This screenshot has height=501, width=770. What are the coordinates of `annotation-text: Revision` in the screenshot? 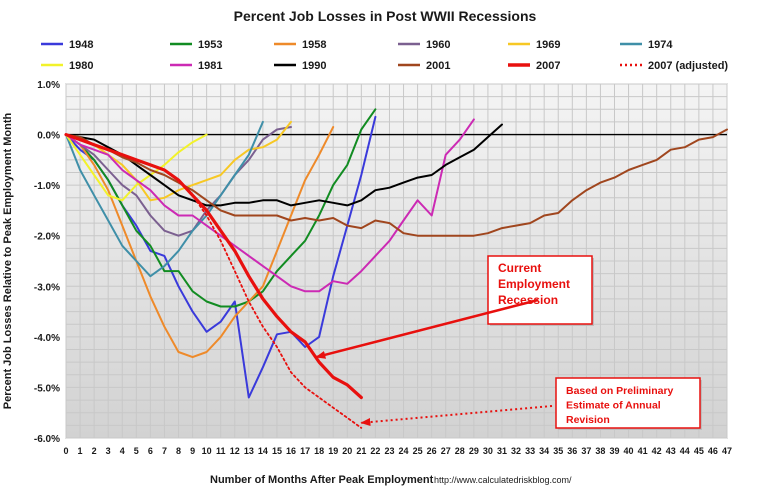 It's located at (588, 420).